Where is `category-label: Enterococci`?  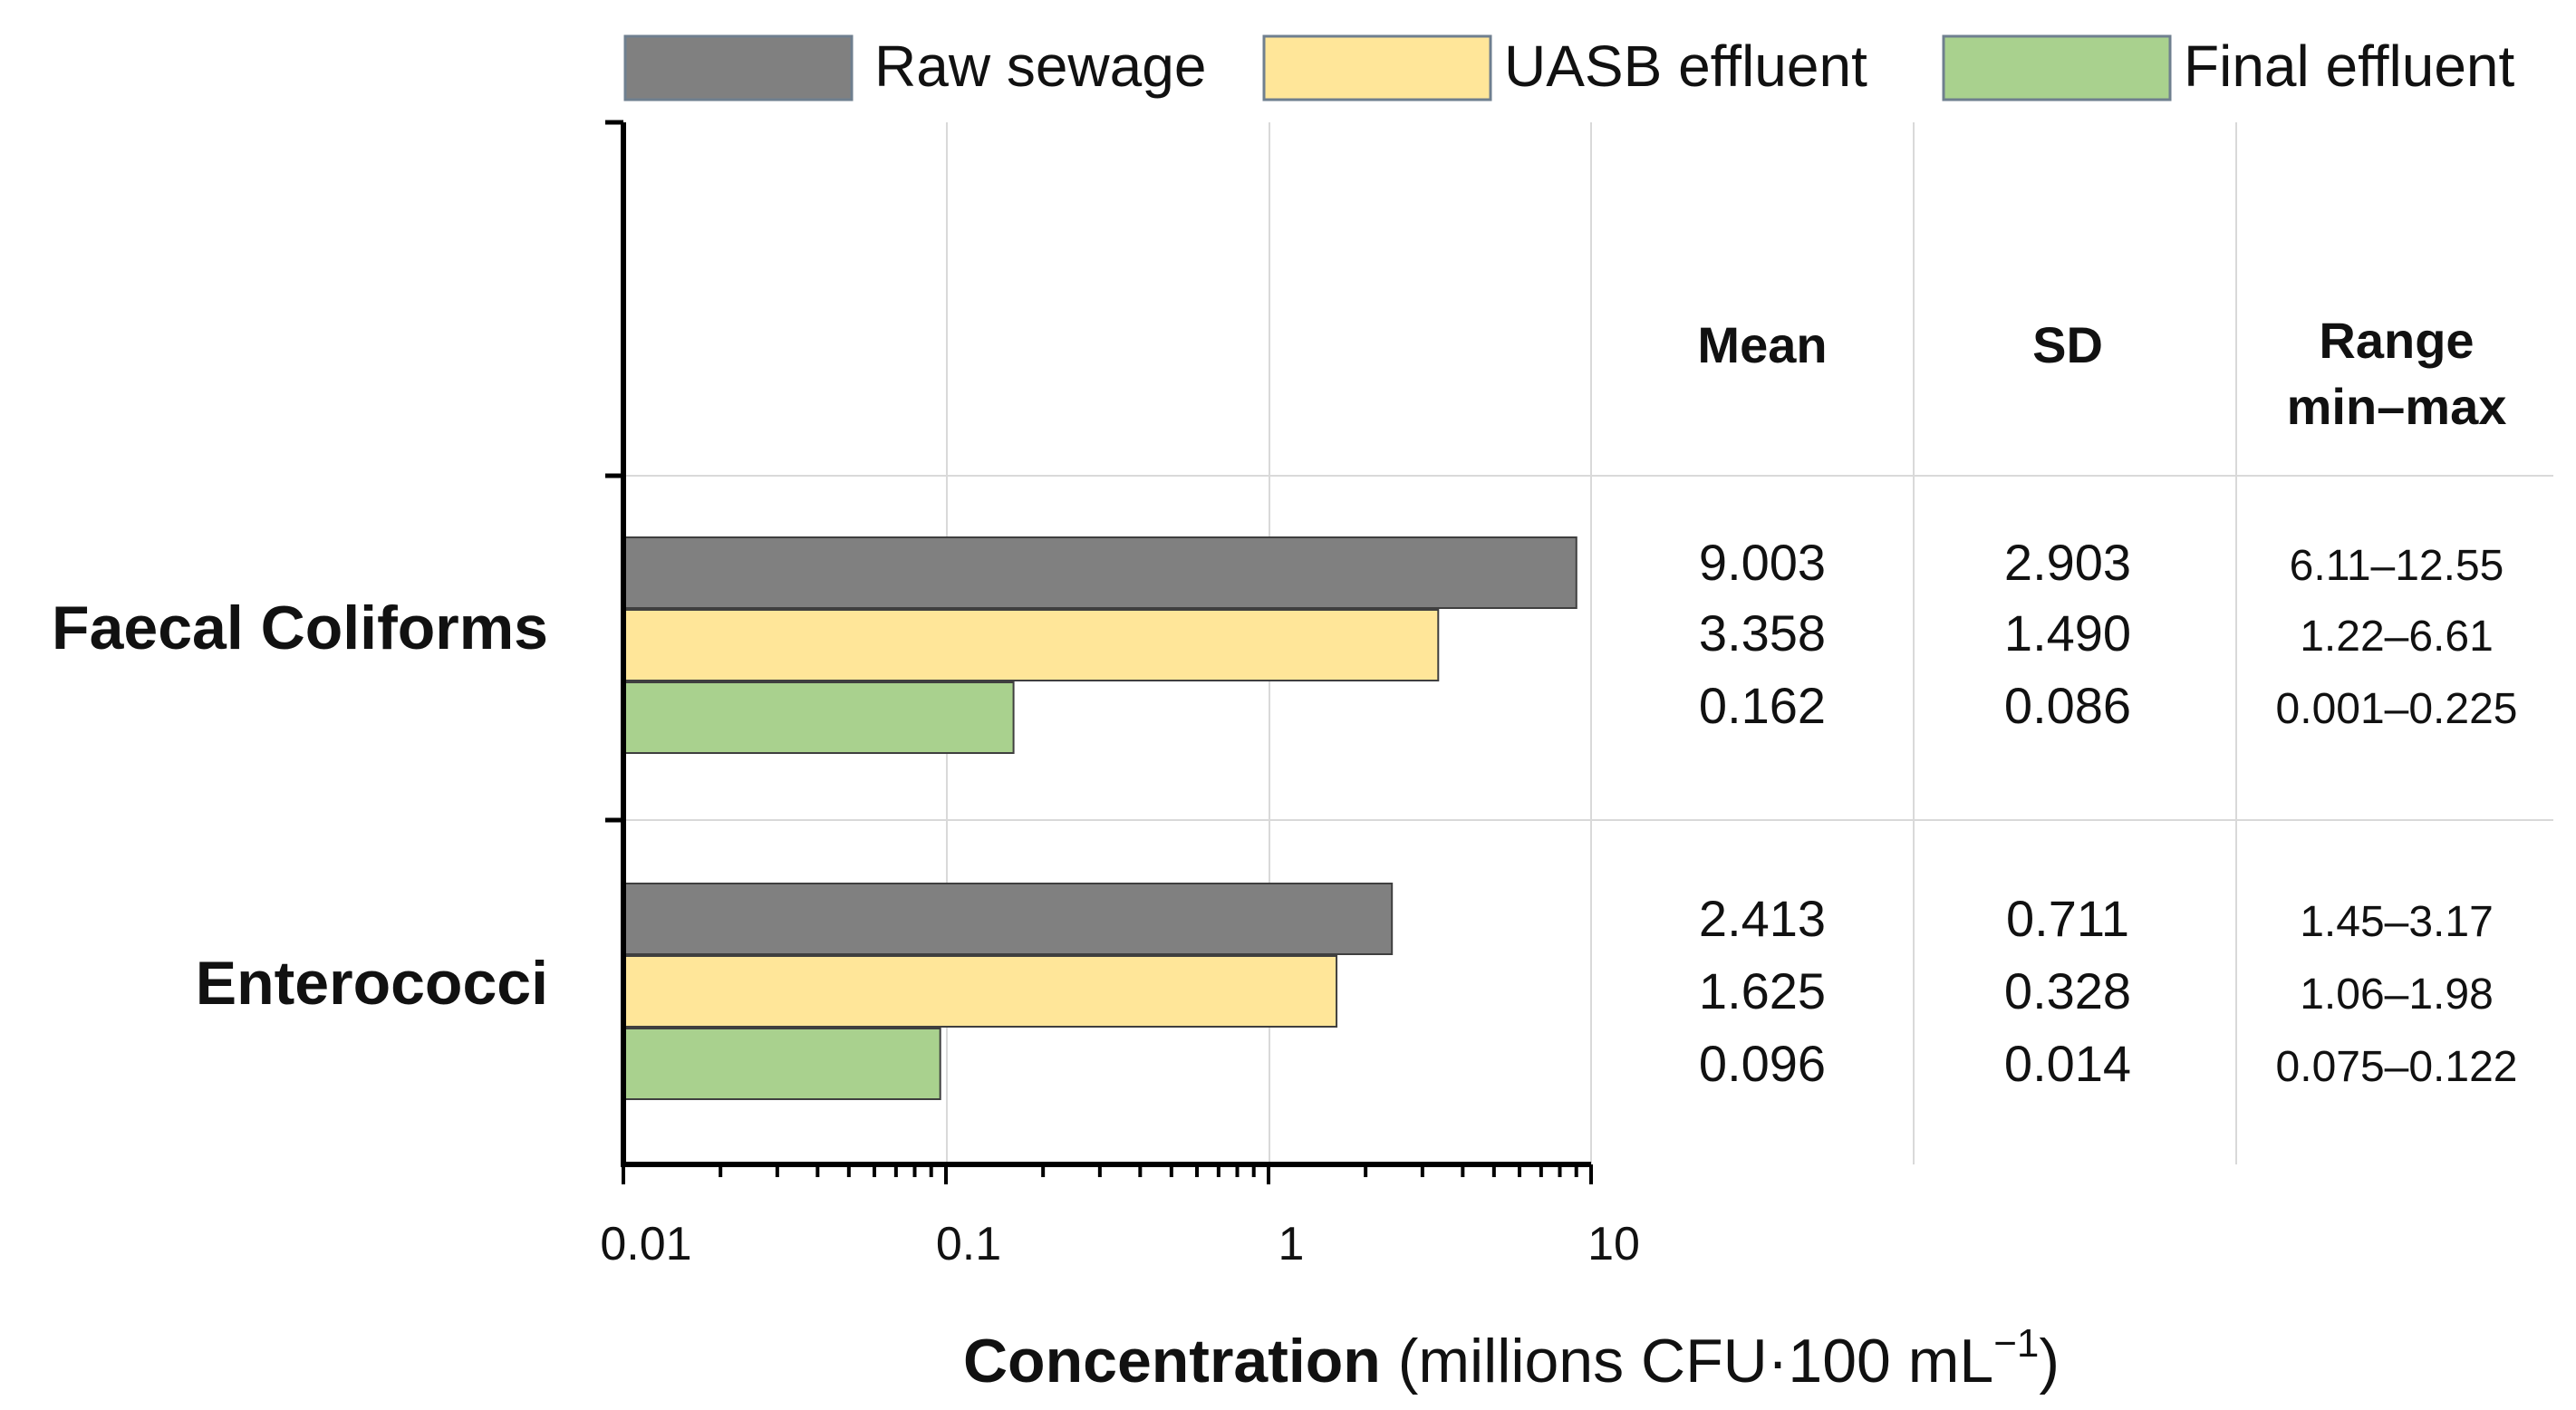
category-label: Enterococci is located at coordinates (372, 983).